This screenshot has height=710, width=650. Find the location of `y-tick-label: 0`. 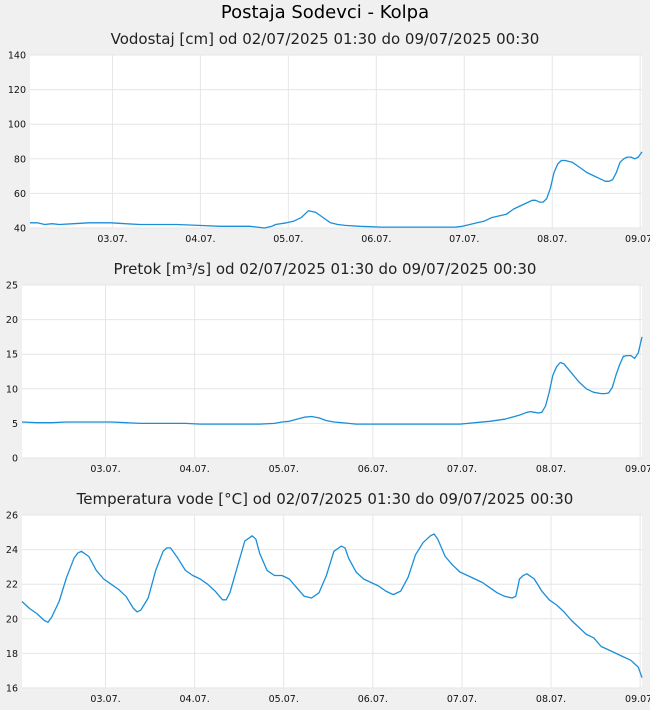

y-tick-label: 0 is located at coordinates (15, 459).